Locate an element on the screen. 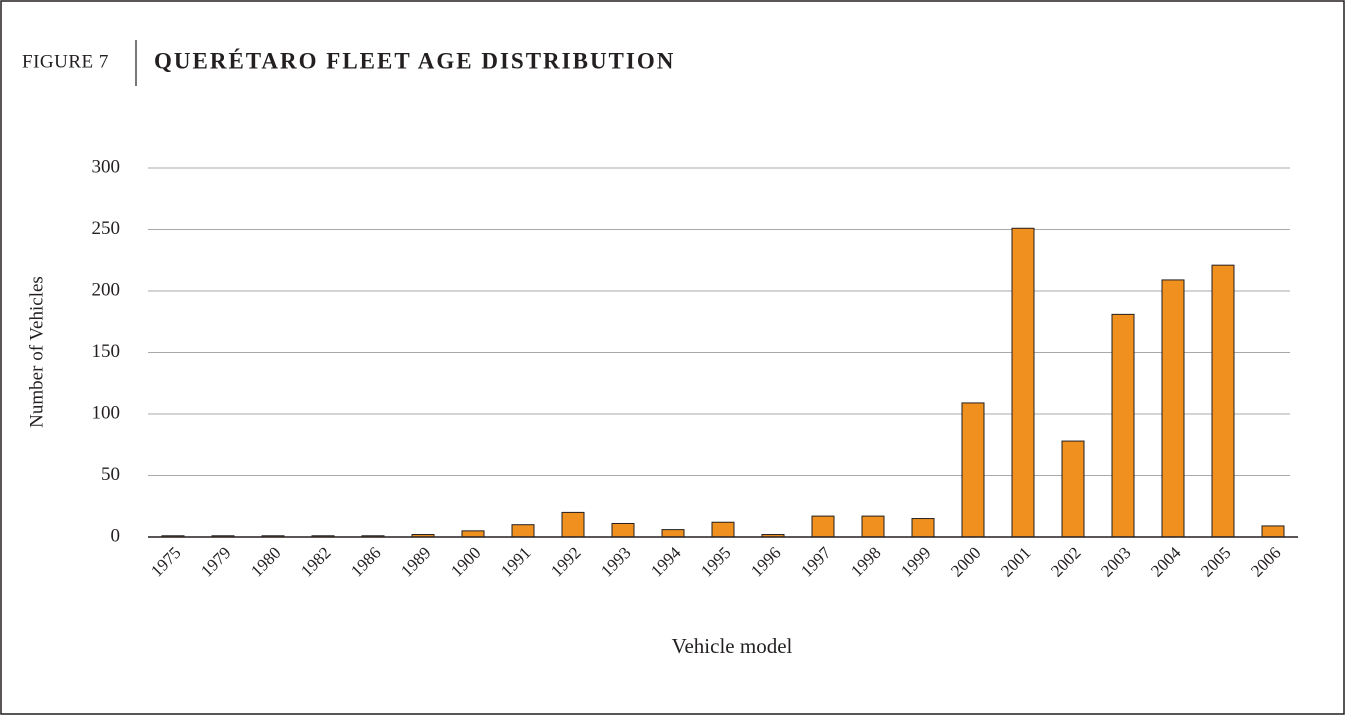 The image size is (1345, 715). figure-label: FIGURE 7 is located at coordinates (65, 61).